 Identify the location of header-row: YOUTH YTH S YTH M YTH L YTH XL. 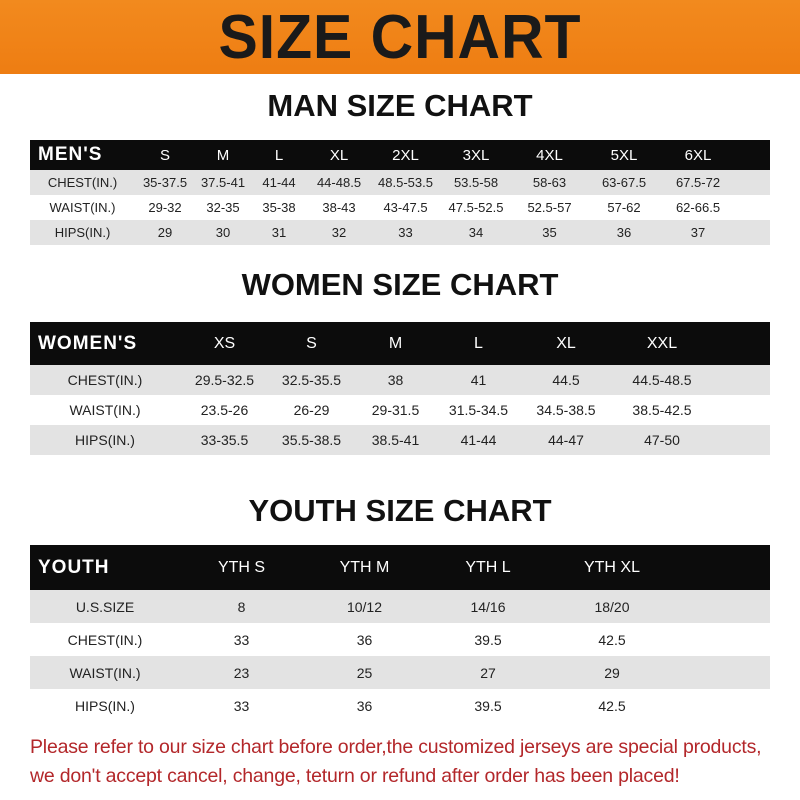
(400, 567).